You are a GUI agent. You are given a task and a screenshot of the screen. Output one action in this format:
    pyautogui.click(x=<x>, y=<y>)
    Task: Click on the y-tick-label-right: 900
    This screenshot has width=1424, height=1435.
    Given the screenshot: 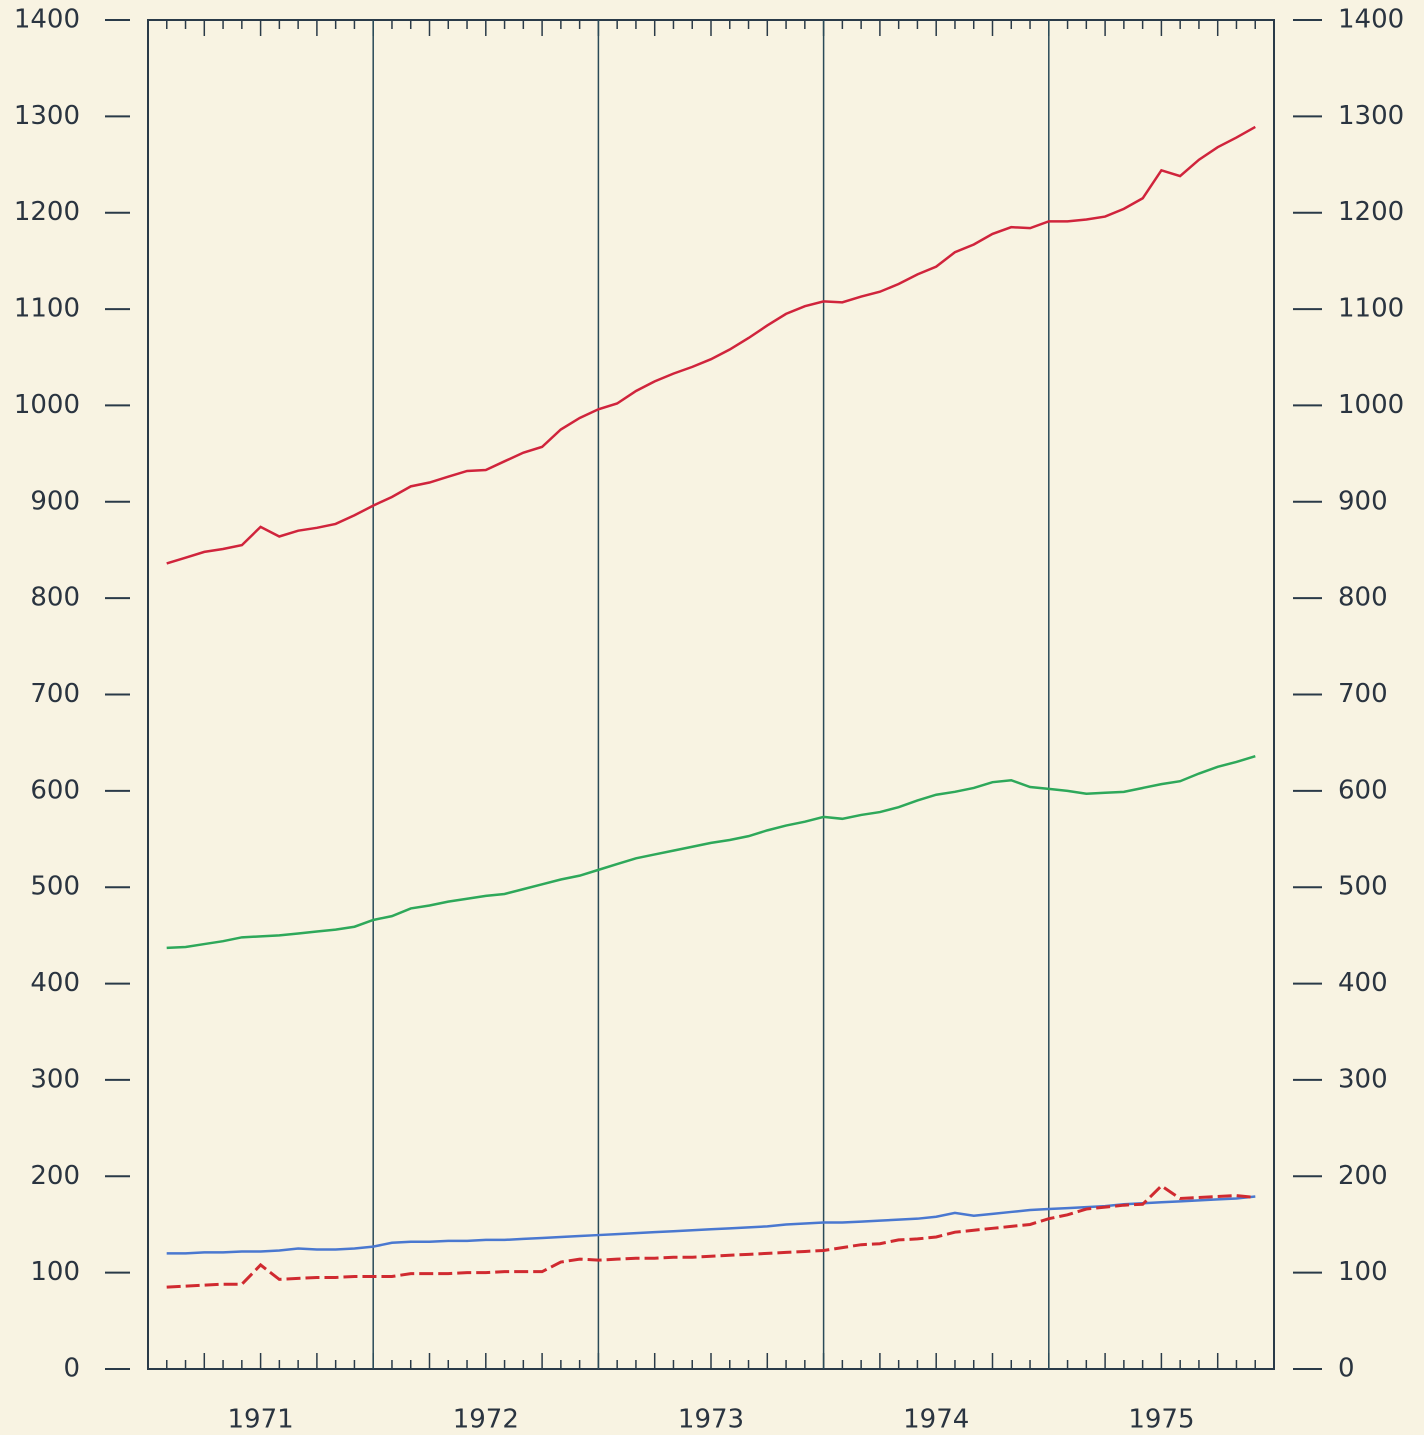 What is the action you would take?
    pyautogui.click(x=1363, y=501)
    